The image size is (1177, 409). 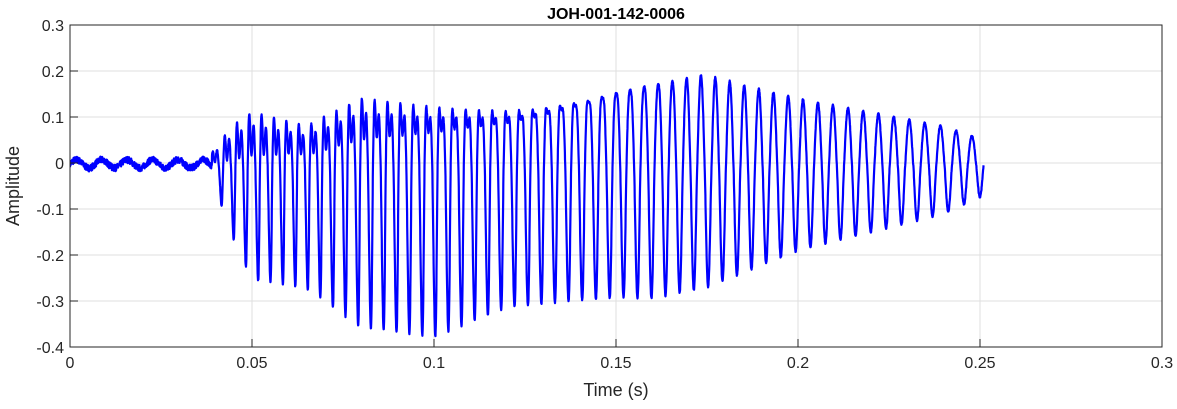 What do you see at coordinates (13, 186) in the screenshot?
I see `y-axis-label: Amplitude` at bounding box center [13, 186].